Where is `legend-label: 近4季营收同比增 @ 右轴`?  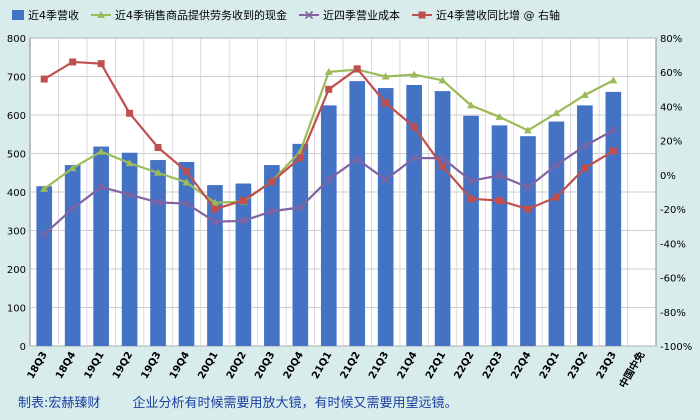 legend-label: 近4季营收同比增 @ 右轴 is located at coordinates (498, 15).